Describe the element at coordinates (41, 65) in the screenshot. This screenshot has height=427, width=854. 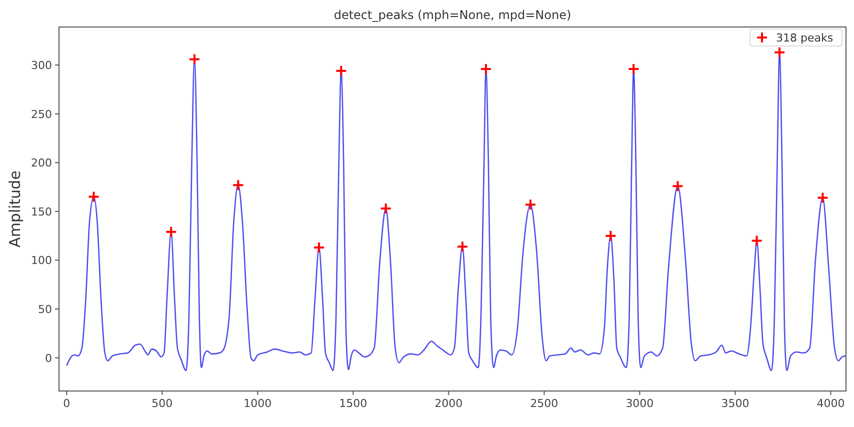
I see `y-tick-label: 300` at that location.